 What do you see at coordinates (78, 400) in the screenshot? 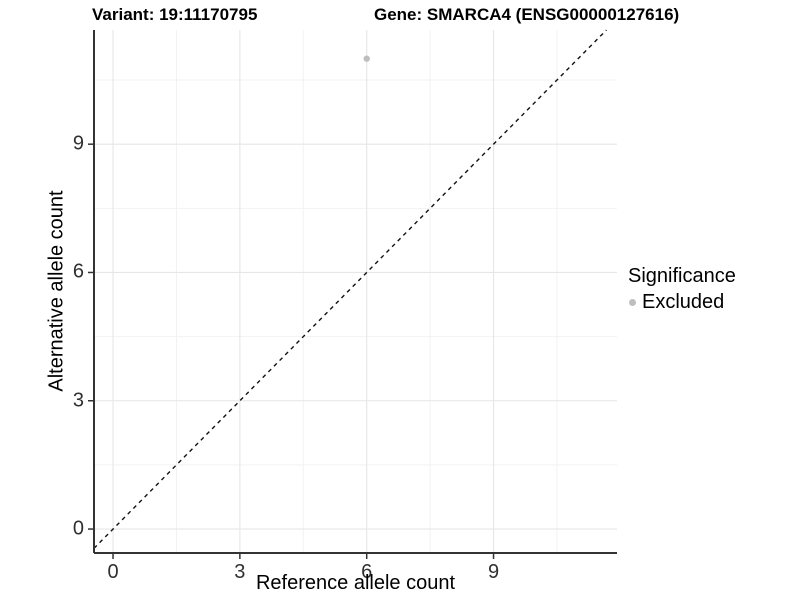
I see `y-tick-label: 3` at bounding box center [78, 400].